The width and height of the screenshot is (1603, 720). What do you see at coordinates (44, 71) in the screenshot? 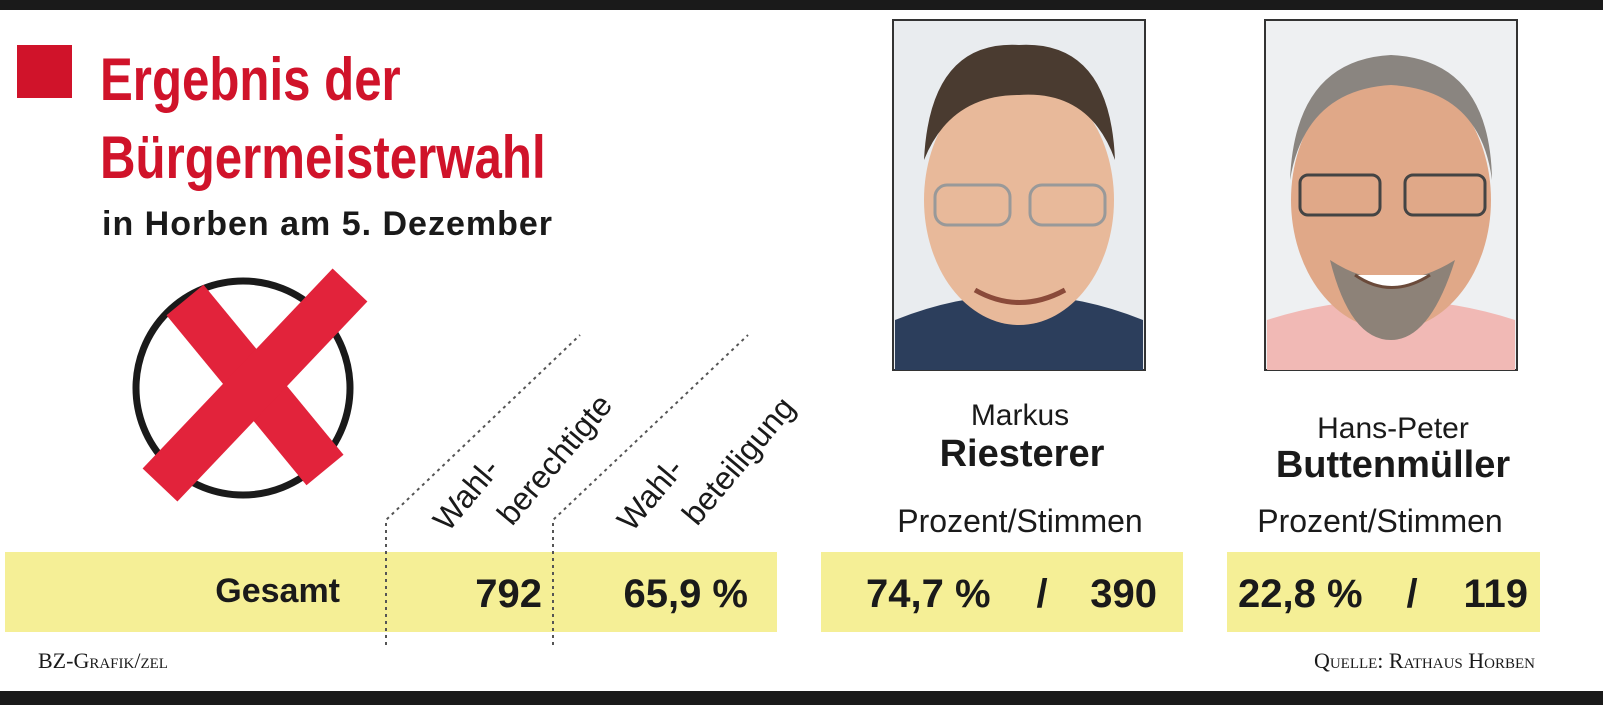
I see `title-marker` at bounding box center [44, 71].